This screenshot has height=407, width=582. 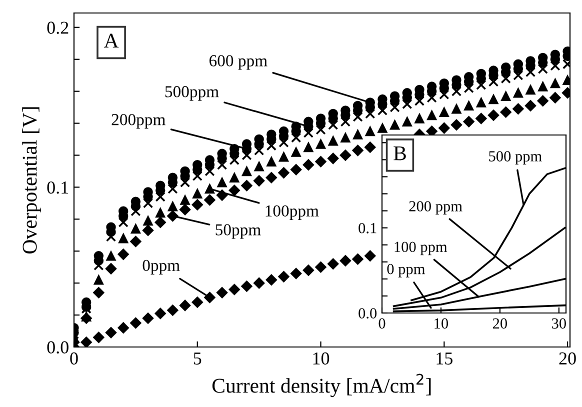 What do you see at coordinates (292, 212) in the screenshot?
I see `annotation: 100ppm` at bounding box center [292, 212].